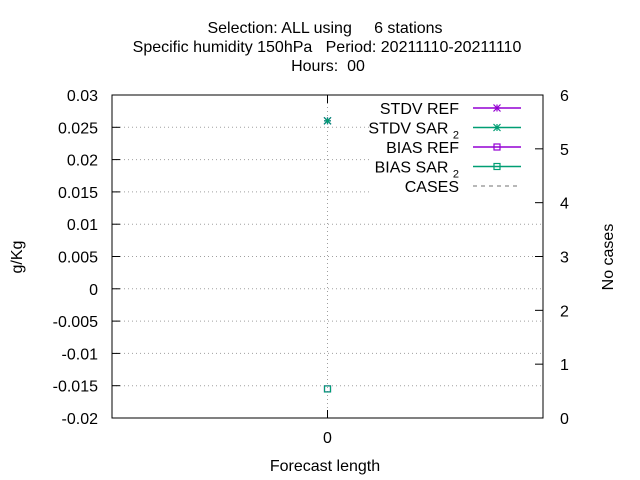 The width and height of the screenshot is (640, 480). What do you see at coordinates (608, 257) in the screenshot?
I see `y2-axis-label: No cases` at bounding box center [608, 257].